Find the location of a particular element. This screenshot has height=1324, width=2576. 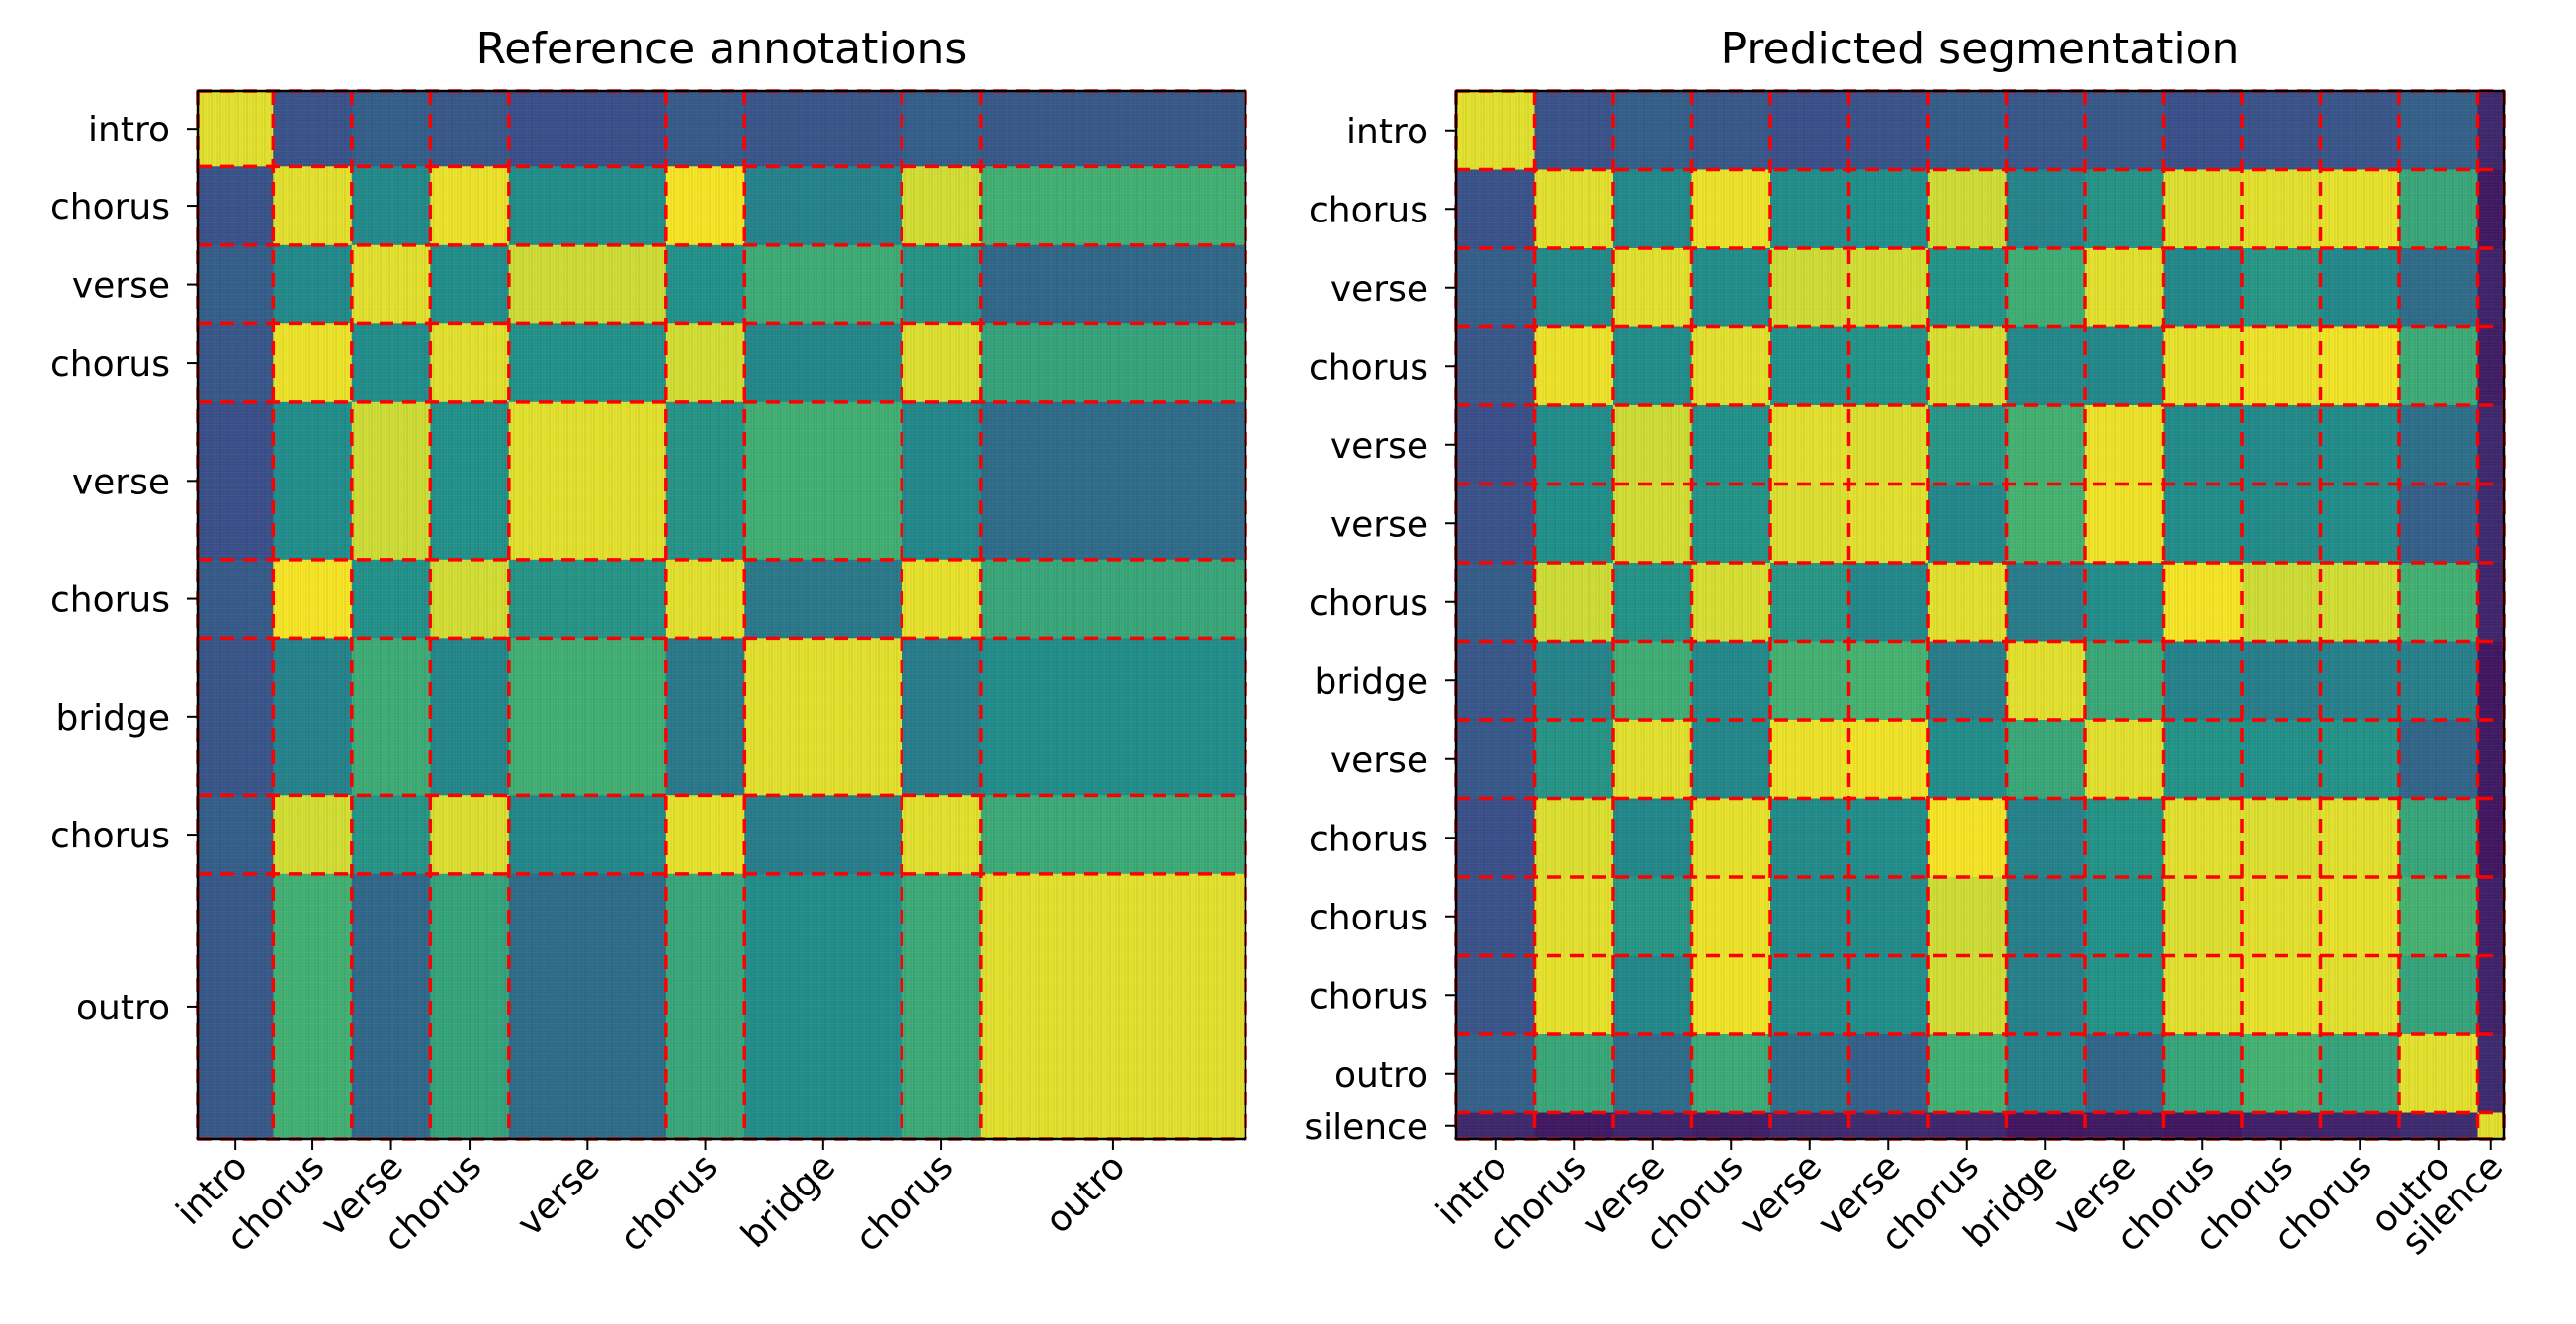

x-tick-label-outro: outro is located at coordinates (1085, 1194).